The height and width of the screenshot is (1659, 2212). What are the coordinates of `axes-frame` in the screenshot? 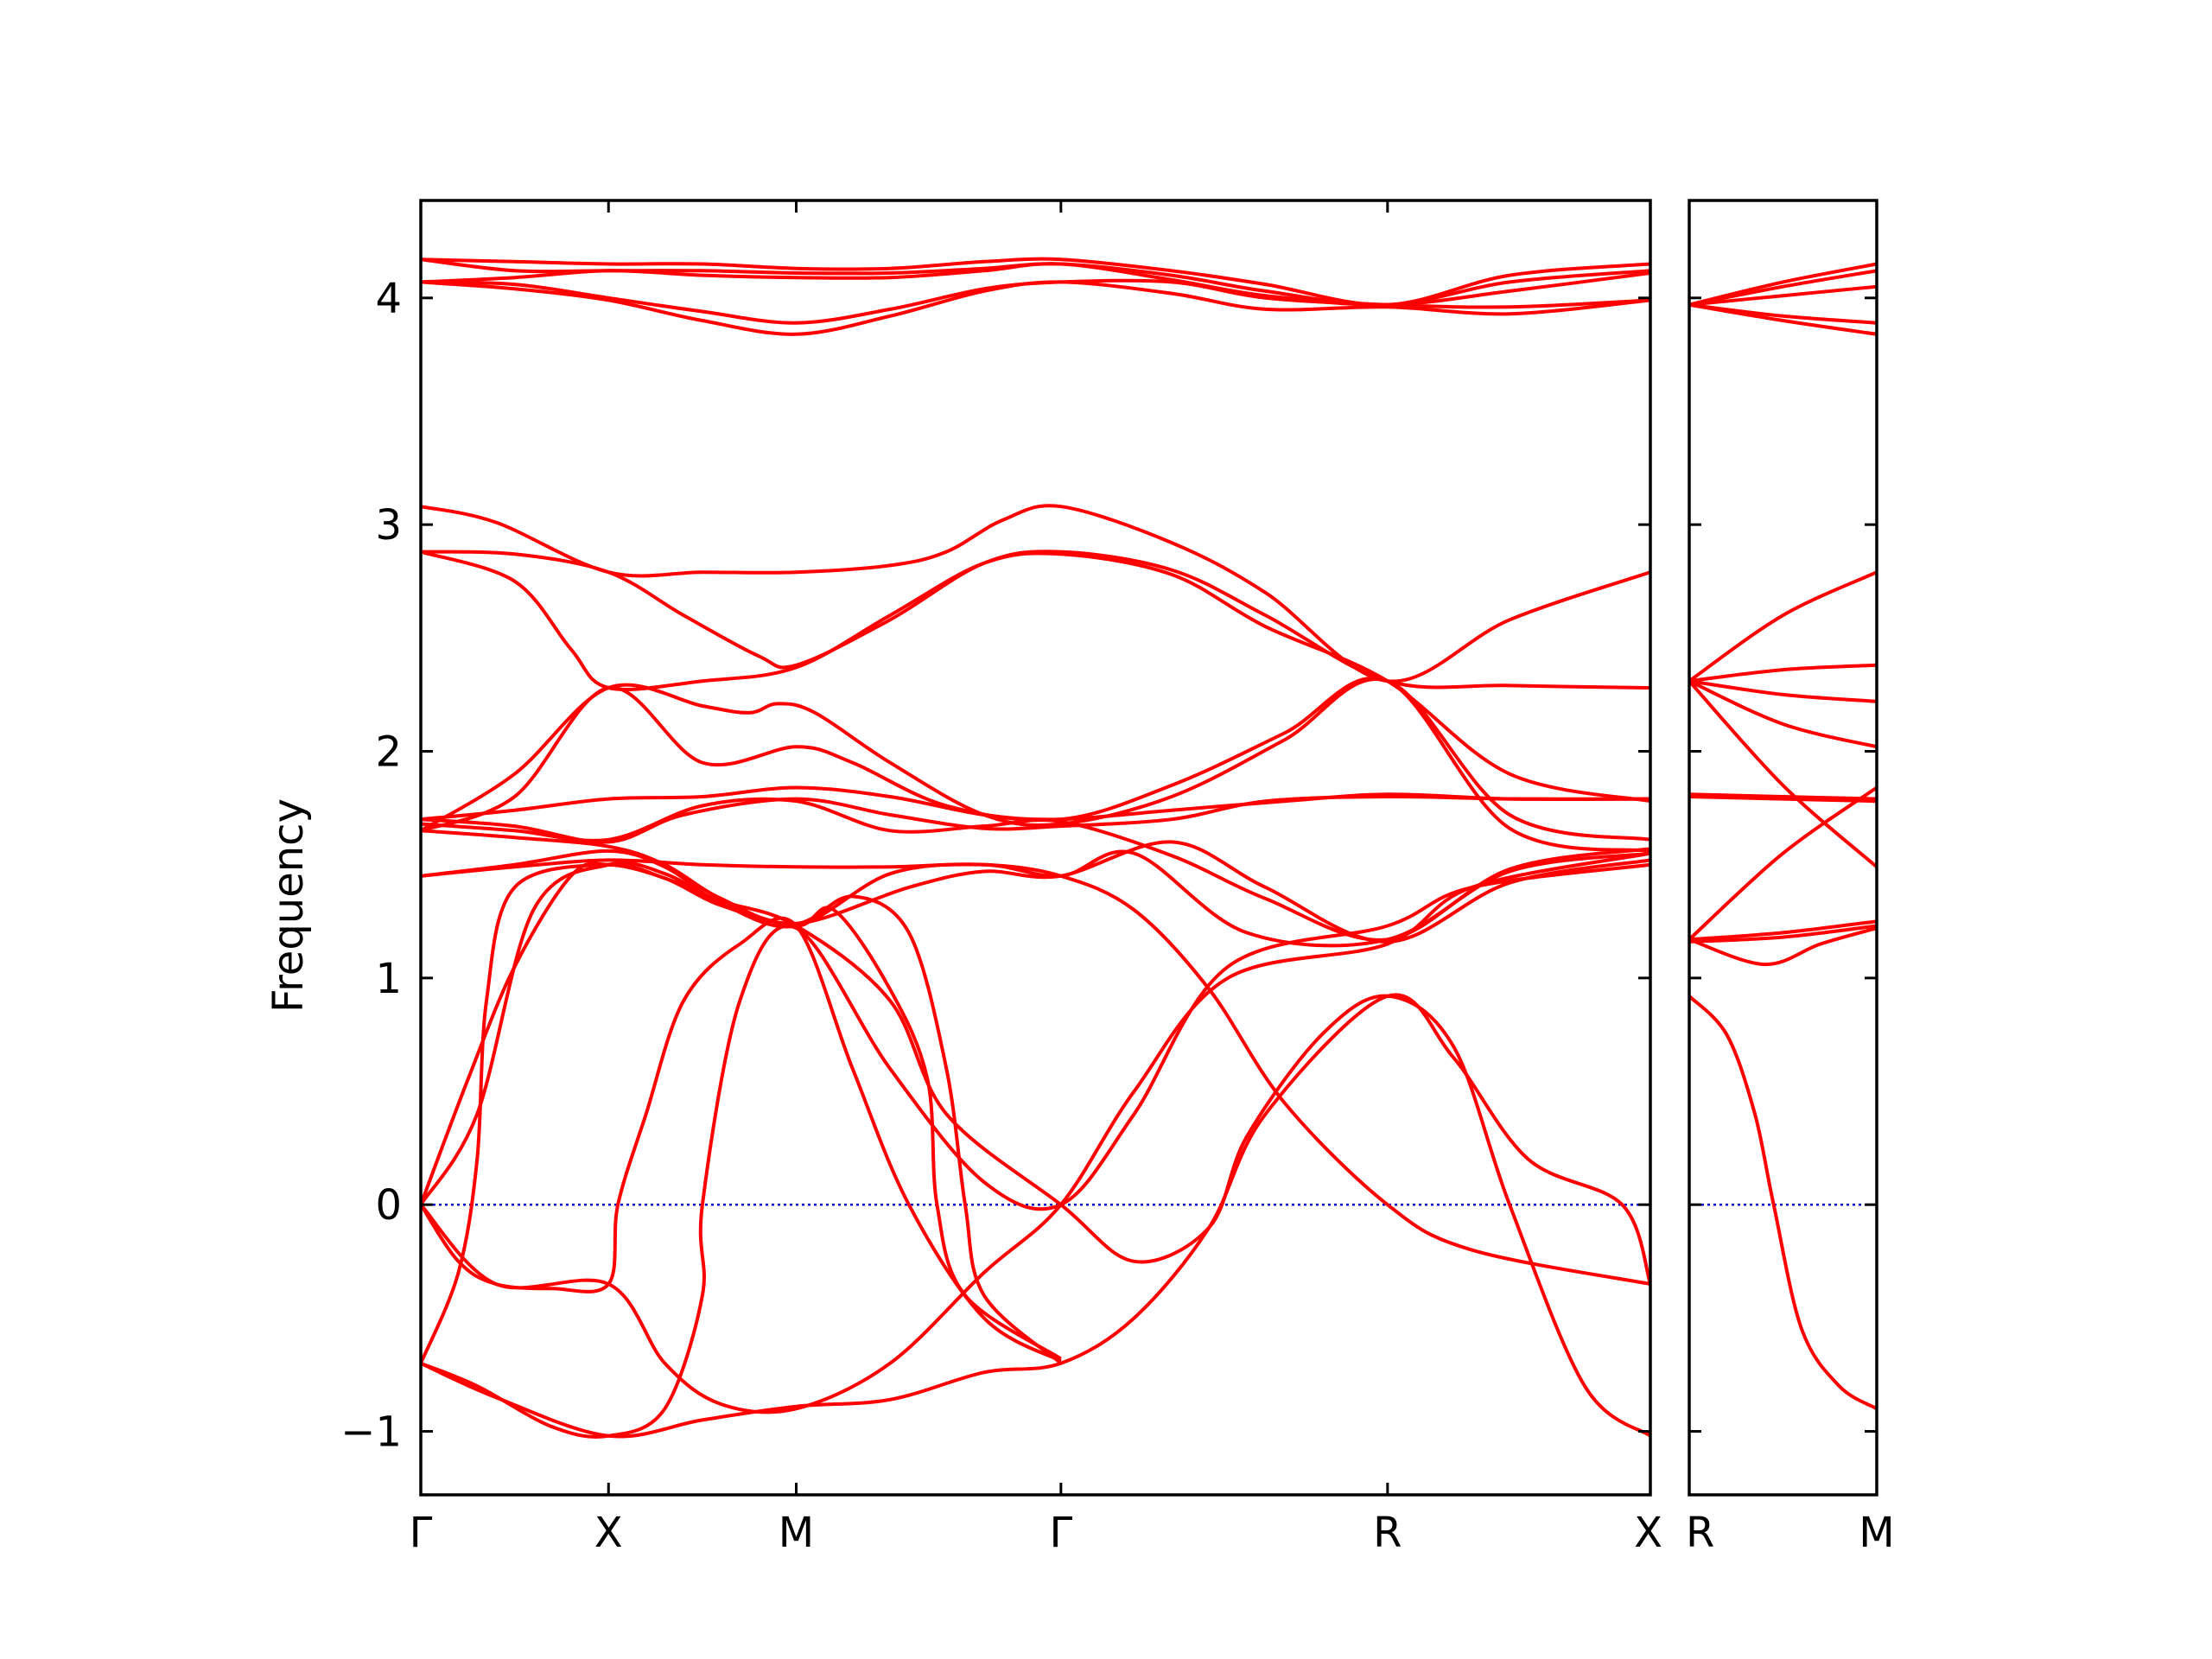 It's located at (1783, 848).